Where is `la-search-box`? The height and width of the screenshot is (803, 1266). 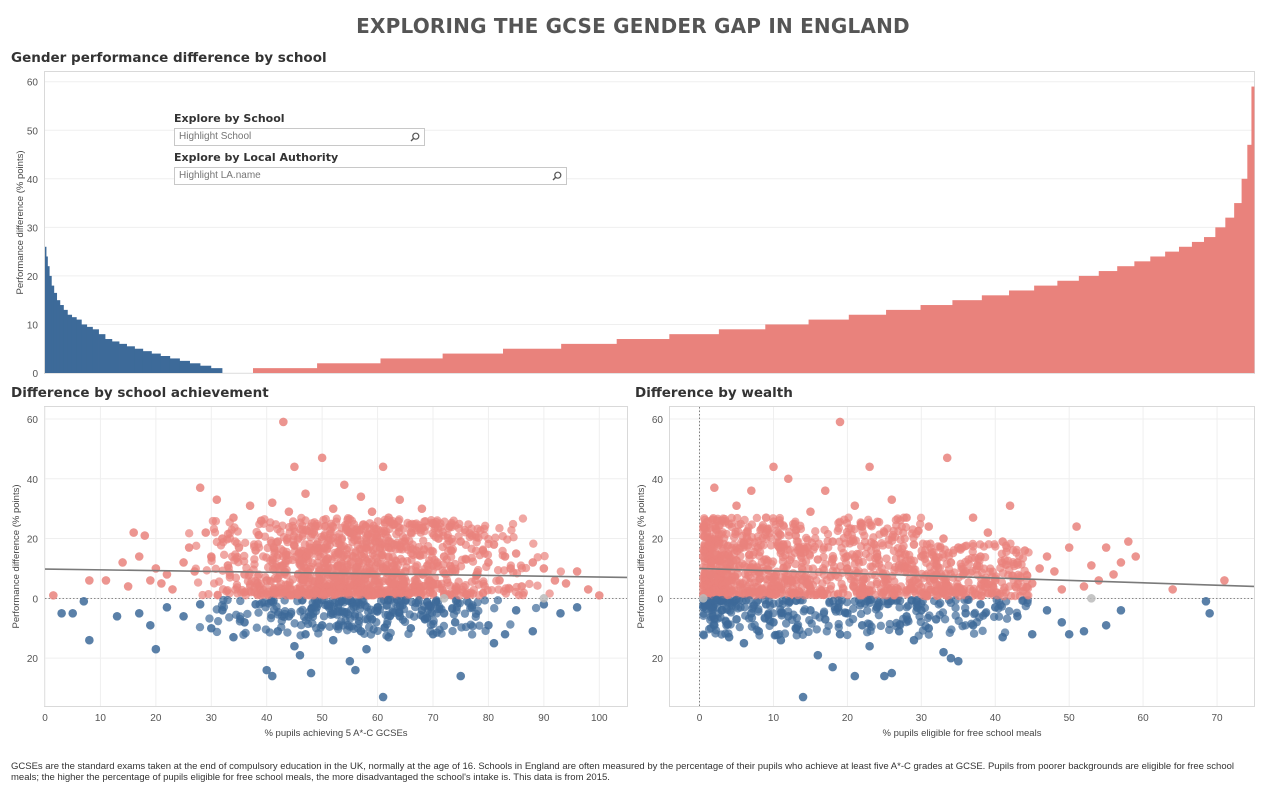
la-search-box is located at coordinates (370, 176).